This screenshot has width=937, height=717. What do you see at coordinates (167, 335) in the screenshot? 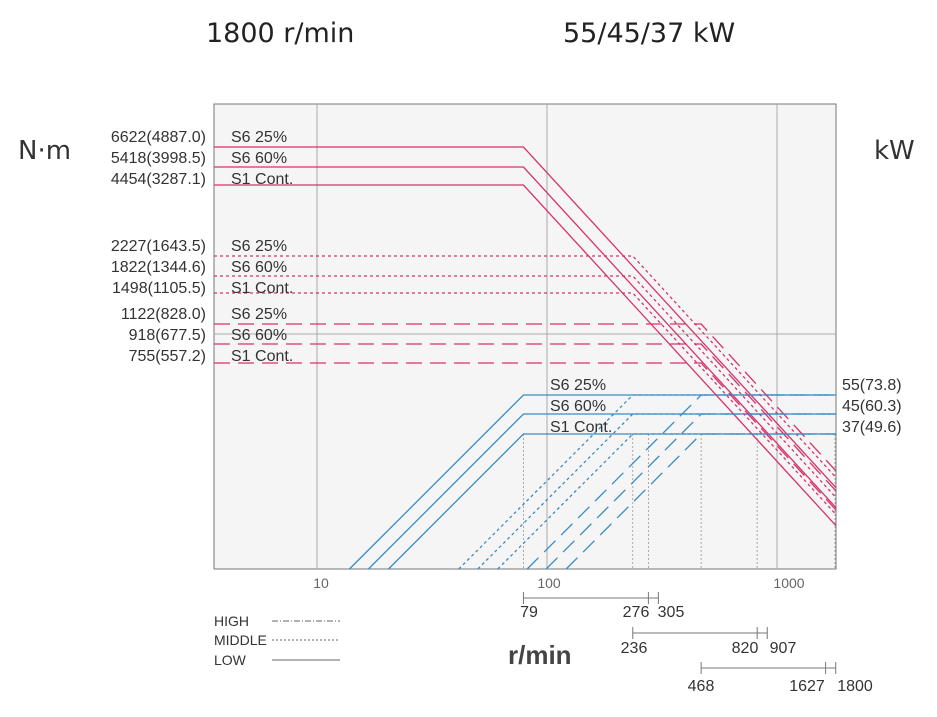
I see `torque-value-low-s6-60: 918(677.5)` at bounding box center [167, 335].